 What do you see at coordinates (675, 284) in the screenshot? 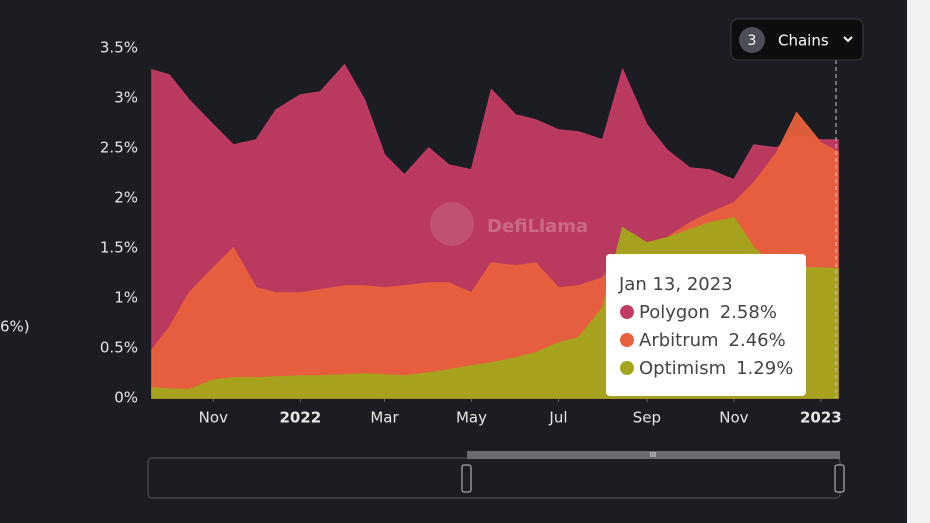
I see `tooltip-date: Jan 13, 2023` at bounding box center [675, 284].